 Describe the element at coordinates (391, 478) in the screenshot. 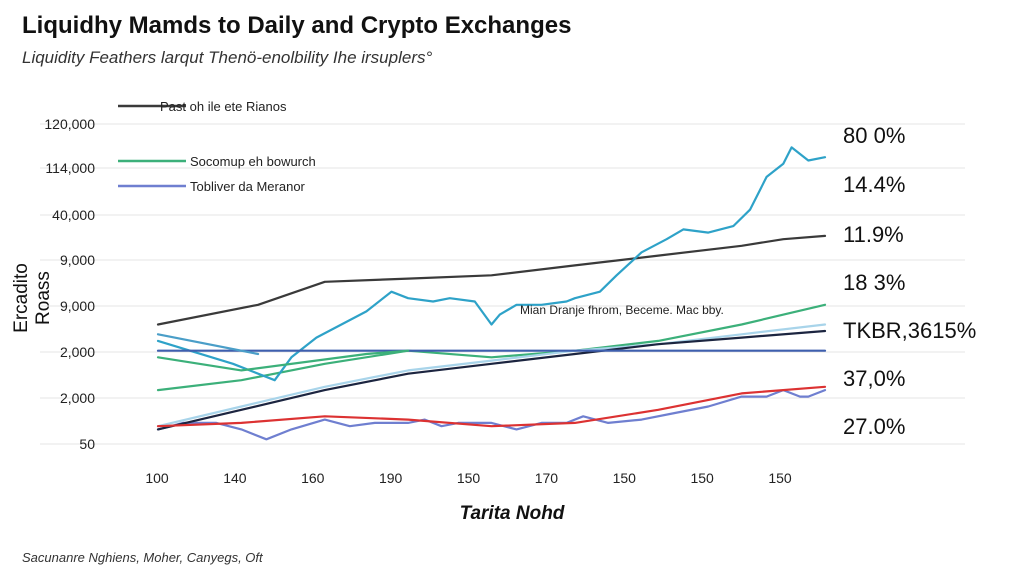

I see `x-tick-label: 190` at that location.